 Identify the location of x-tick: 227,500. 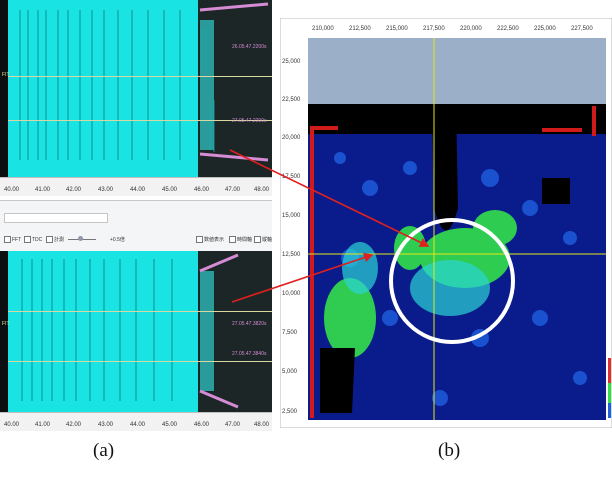
(582, 29).